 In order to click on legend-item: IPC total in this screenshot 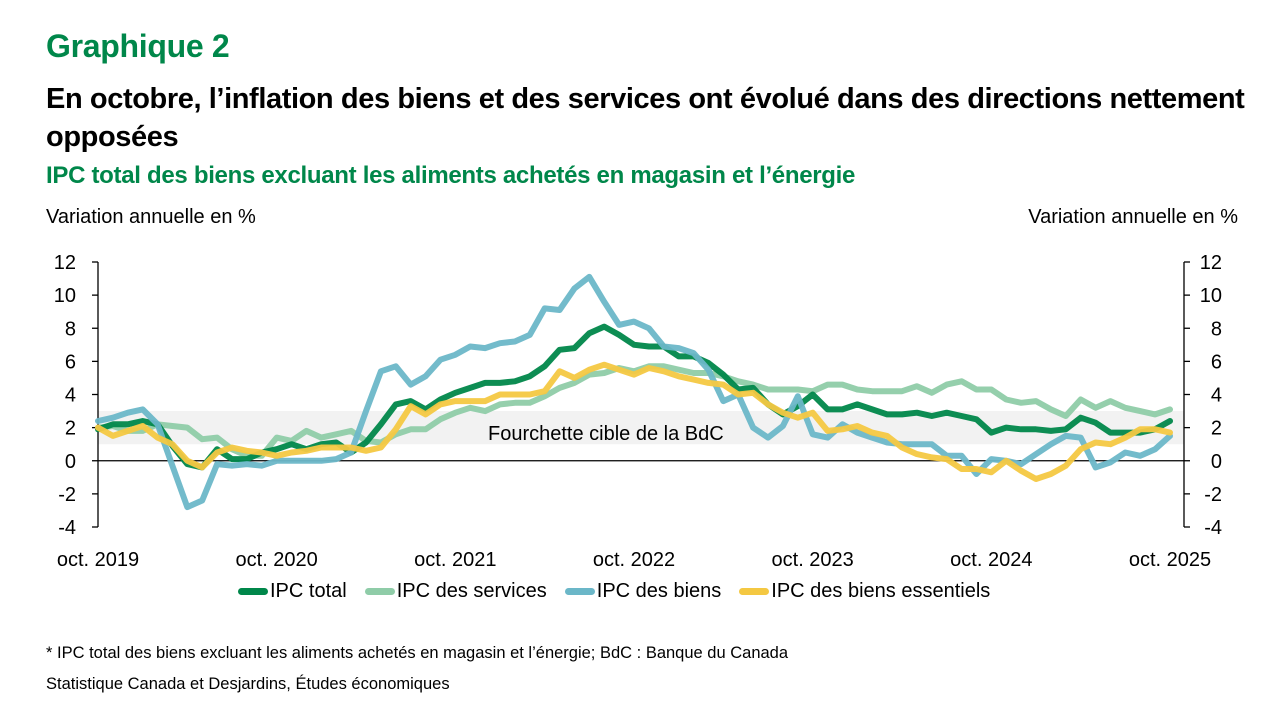, I will do `click(292, 591)`.